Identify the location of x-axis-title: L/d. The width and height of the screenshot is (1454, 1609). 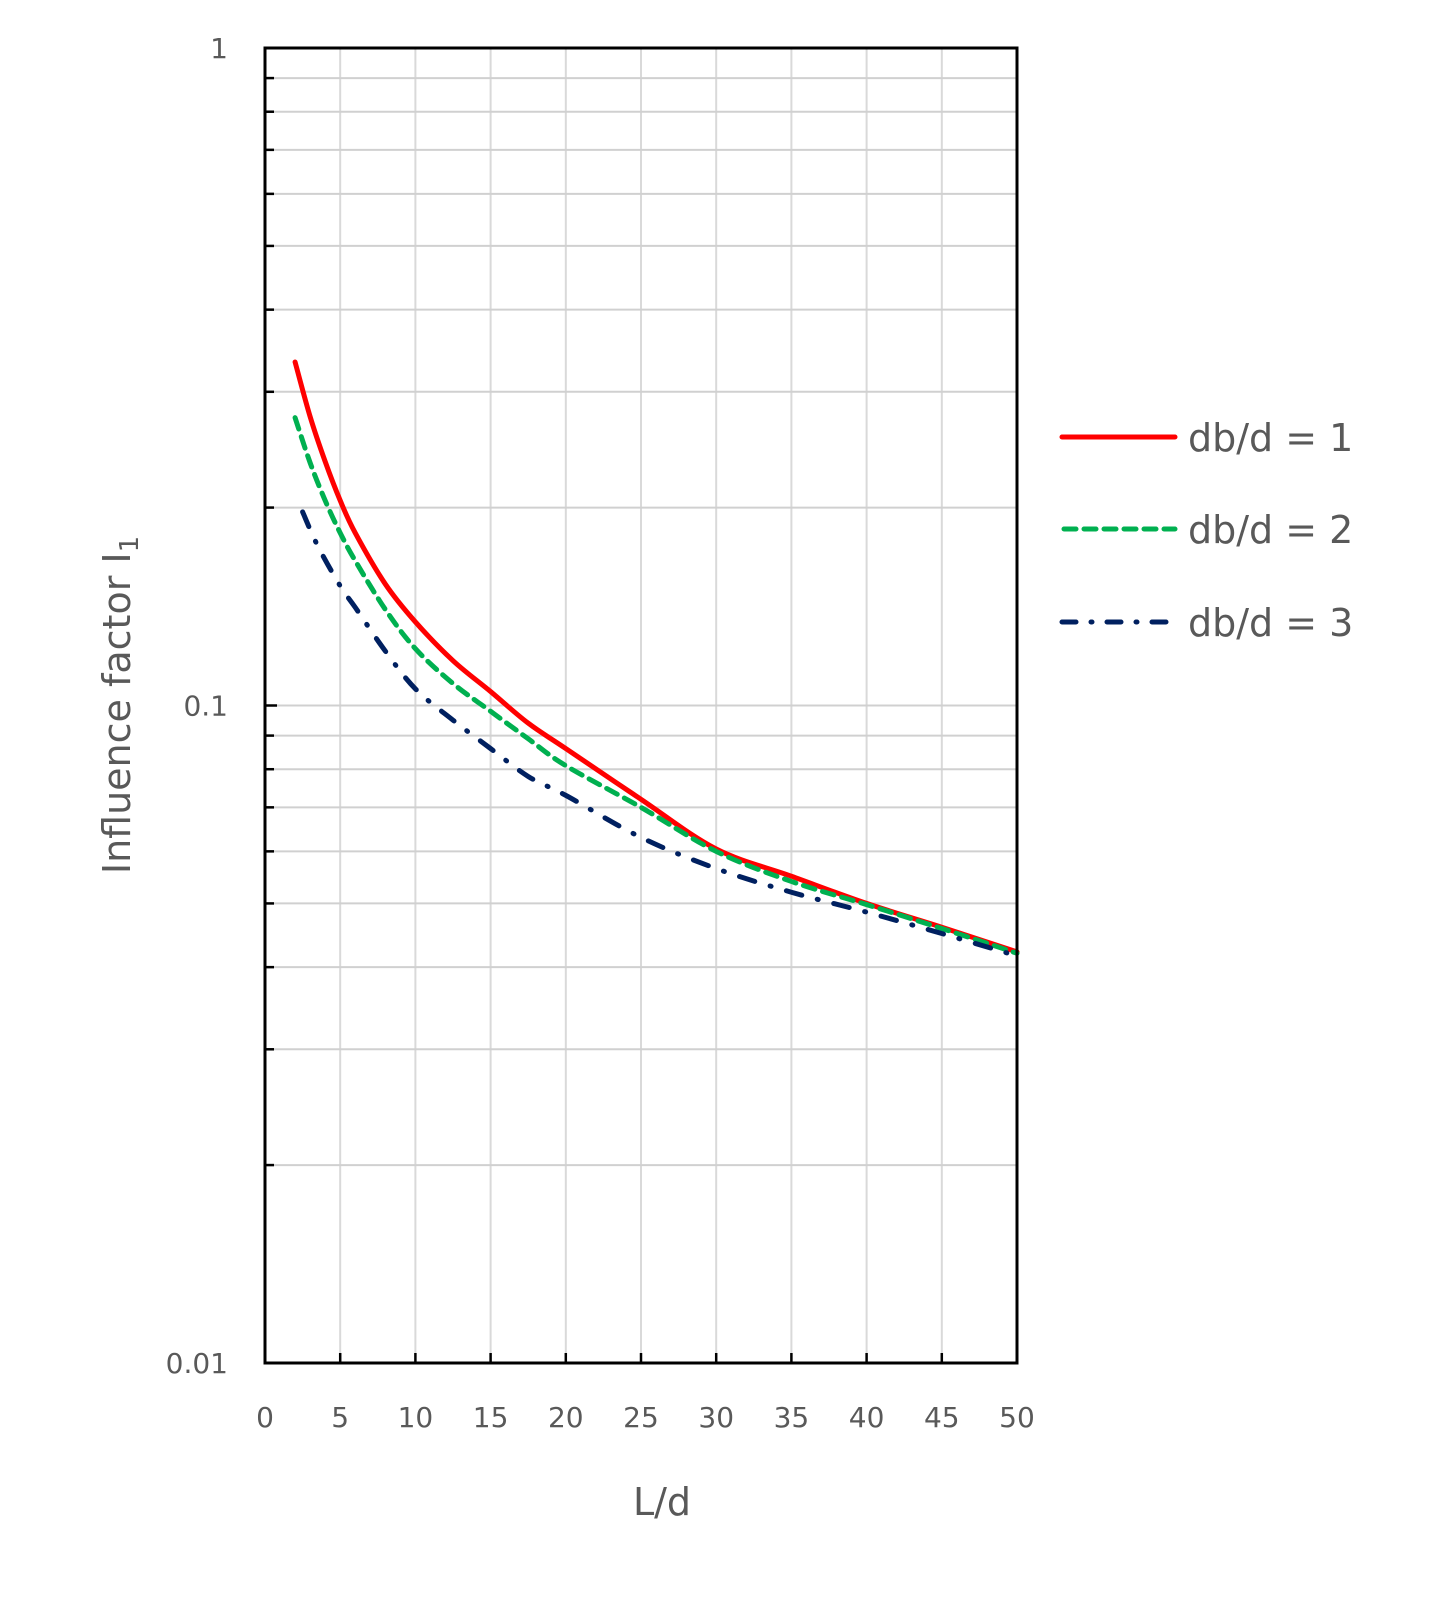
(662, 1502).